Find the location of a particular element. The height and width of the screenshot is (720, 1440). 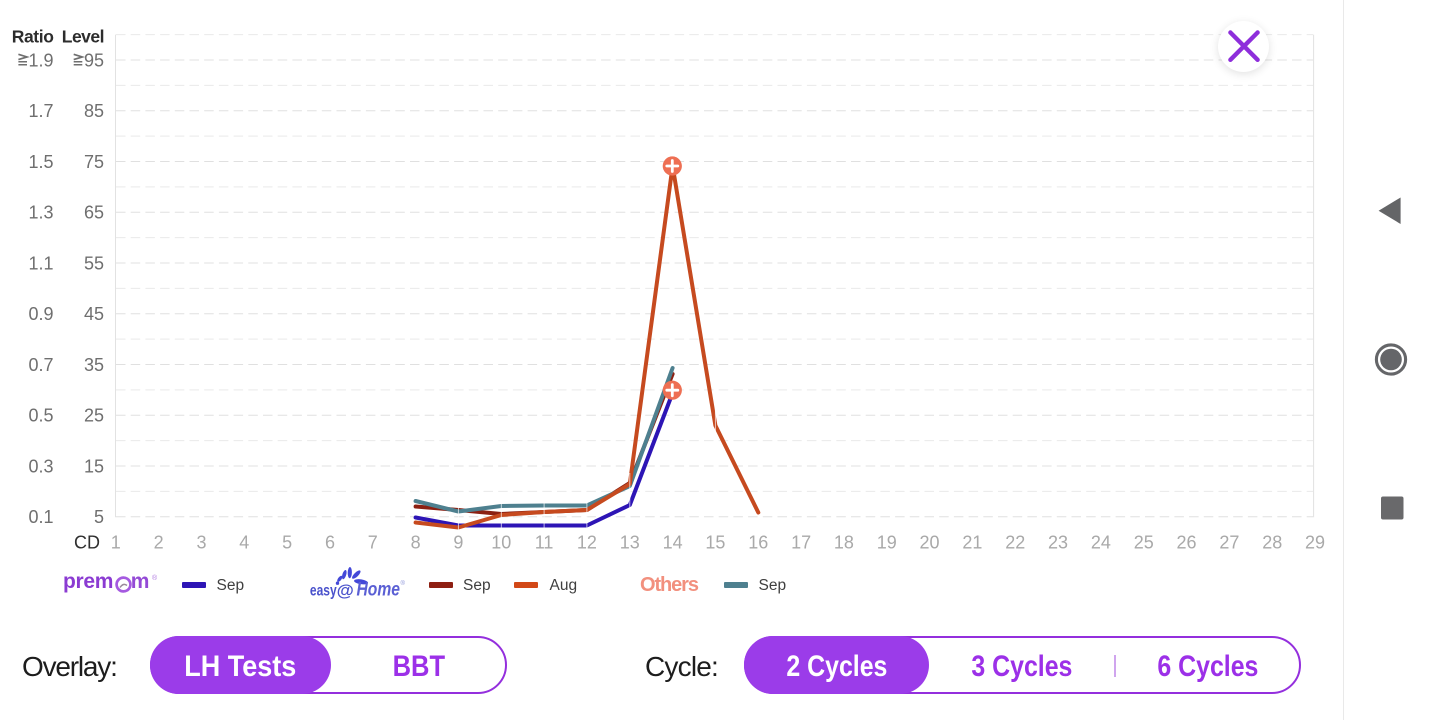

svg-text: 4 is located at coordinates (244, 543).